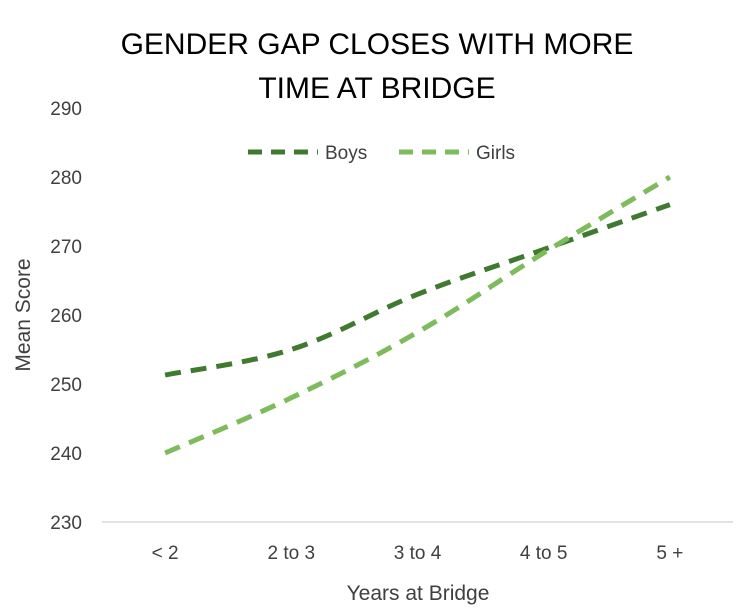 This screenshot has width=755, height=614. Describe the element at coordinates (544, 553) in the screenshot. I see `x-tick-label: 4 to 5` at that location.